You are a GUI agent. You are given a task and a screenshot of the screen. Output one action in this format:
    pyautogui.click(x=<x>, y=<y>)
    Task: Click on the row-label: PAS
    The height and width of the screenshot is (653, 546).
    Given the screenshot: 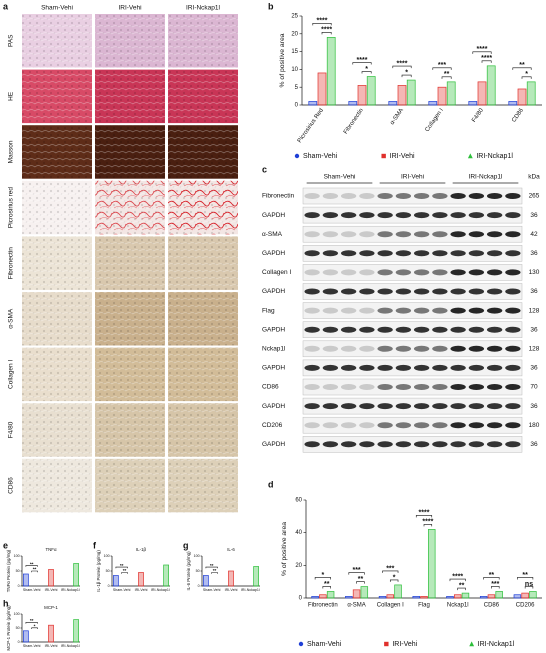 What is the action you would take?
    pyautogui.click(x=11, y=40)
    